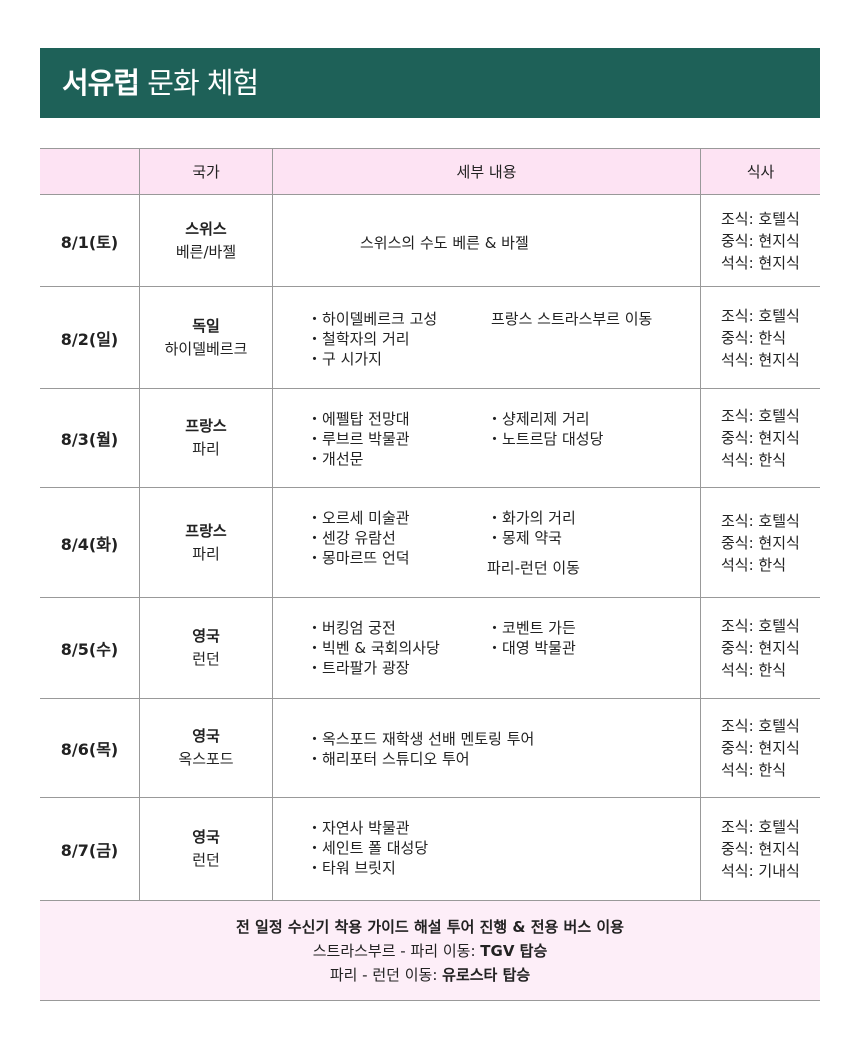 The width and height of the screenshot is (860, 1060). I want to click on city-name: 파리, so click(206, 449).